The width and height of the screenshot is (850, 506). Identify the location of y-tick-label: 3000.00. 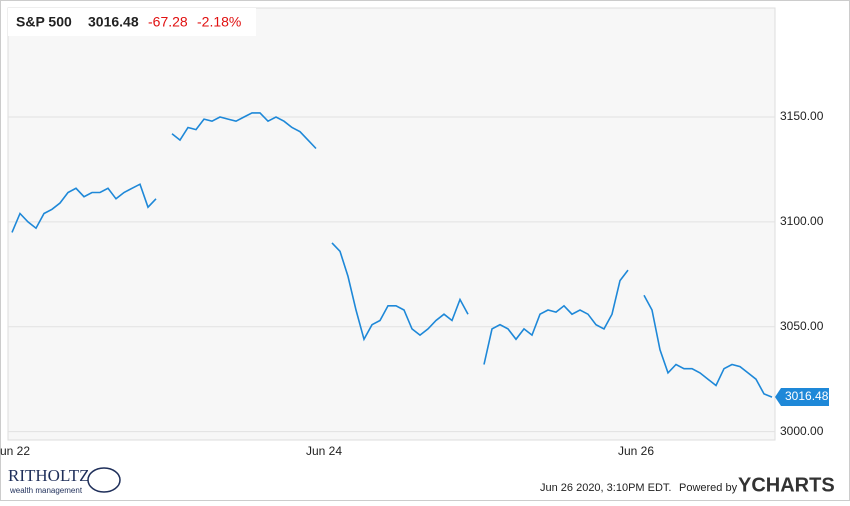
(802, 431).